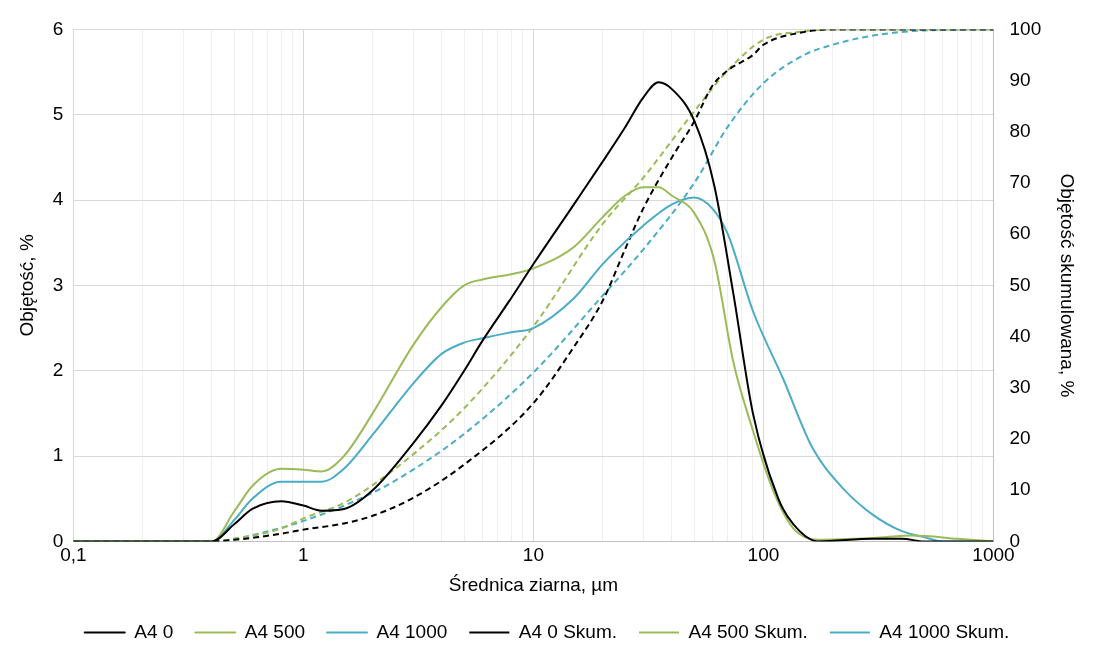 The height and width of the screenshot is (664, 1094). Describe the element at coordinates (412, 631) in the screenshot. I see `legend-label: A4 1000` at that location.